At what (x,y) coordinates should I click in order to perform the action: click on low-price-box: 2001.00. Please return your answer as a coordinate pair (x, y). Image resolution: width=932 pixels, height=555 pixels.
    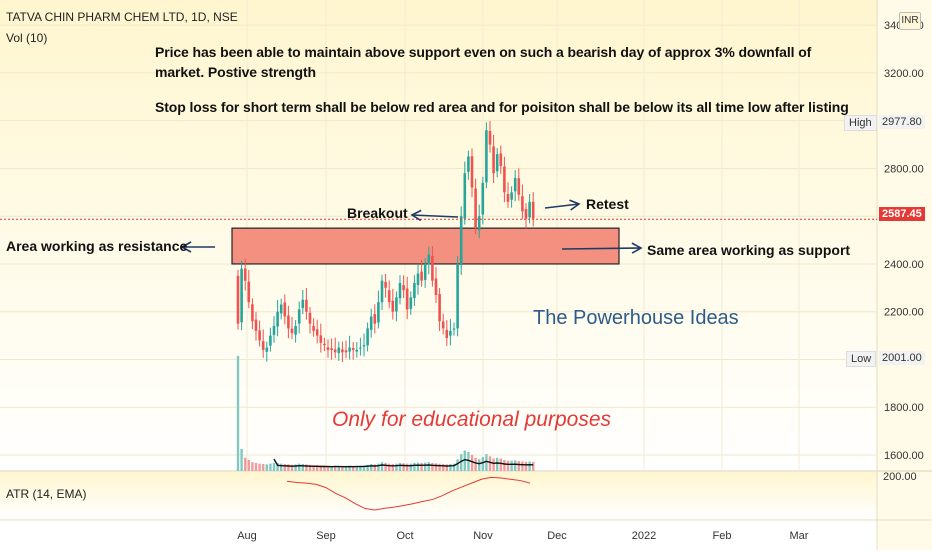
    Looking at the image, I should click on (902, 358).